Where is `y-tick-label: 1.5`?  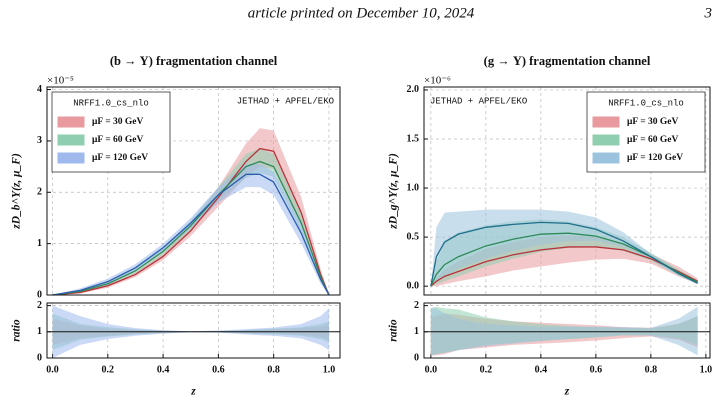 y-tick-label: 1.5 is located at coordinates (413, 138).